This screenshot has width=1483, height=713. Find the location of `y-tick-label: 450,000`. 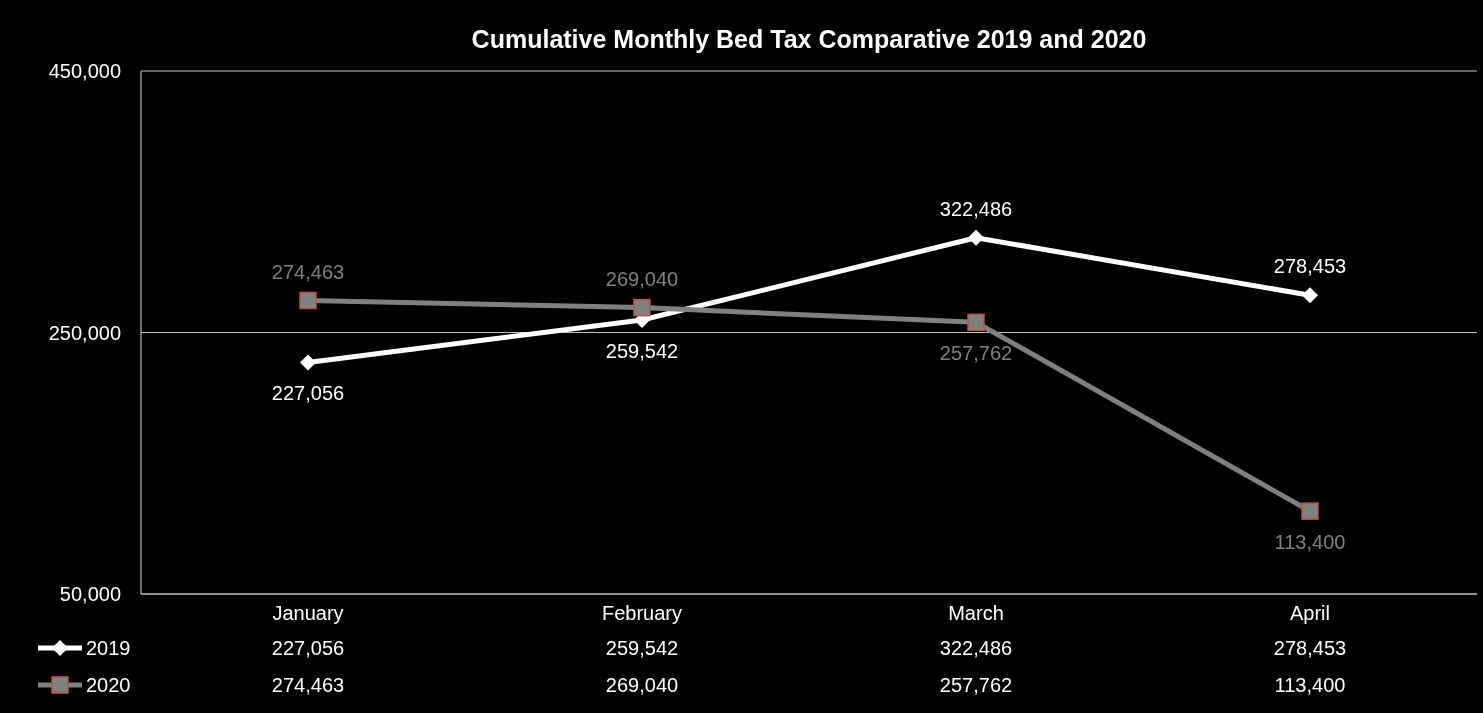

y-tick-label: 450,000 is located at coordinates (84, 71).